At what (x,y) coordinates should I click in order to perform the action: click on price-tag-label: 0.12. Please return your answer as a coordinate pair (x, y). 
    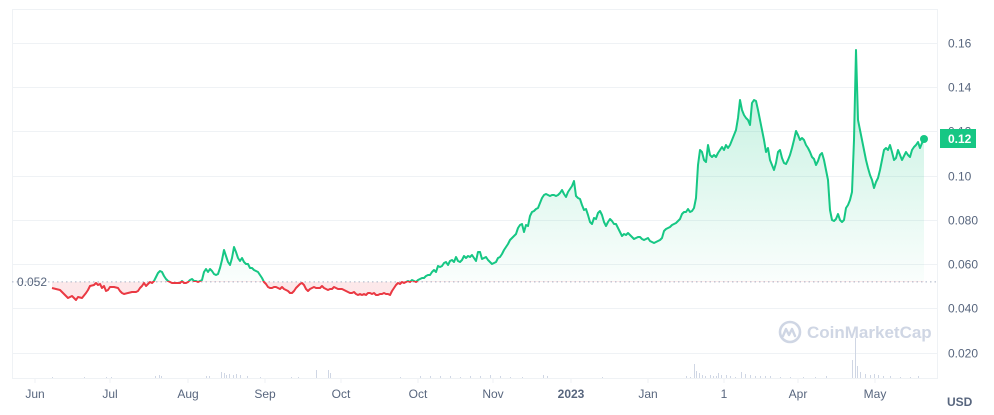
    Looking at the image, I should click on (960, 139).